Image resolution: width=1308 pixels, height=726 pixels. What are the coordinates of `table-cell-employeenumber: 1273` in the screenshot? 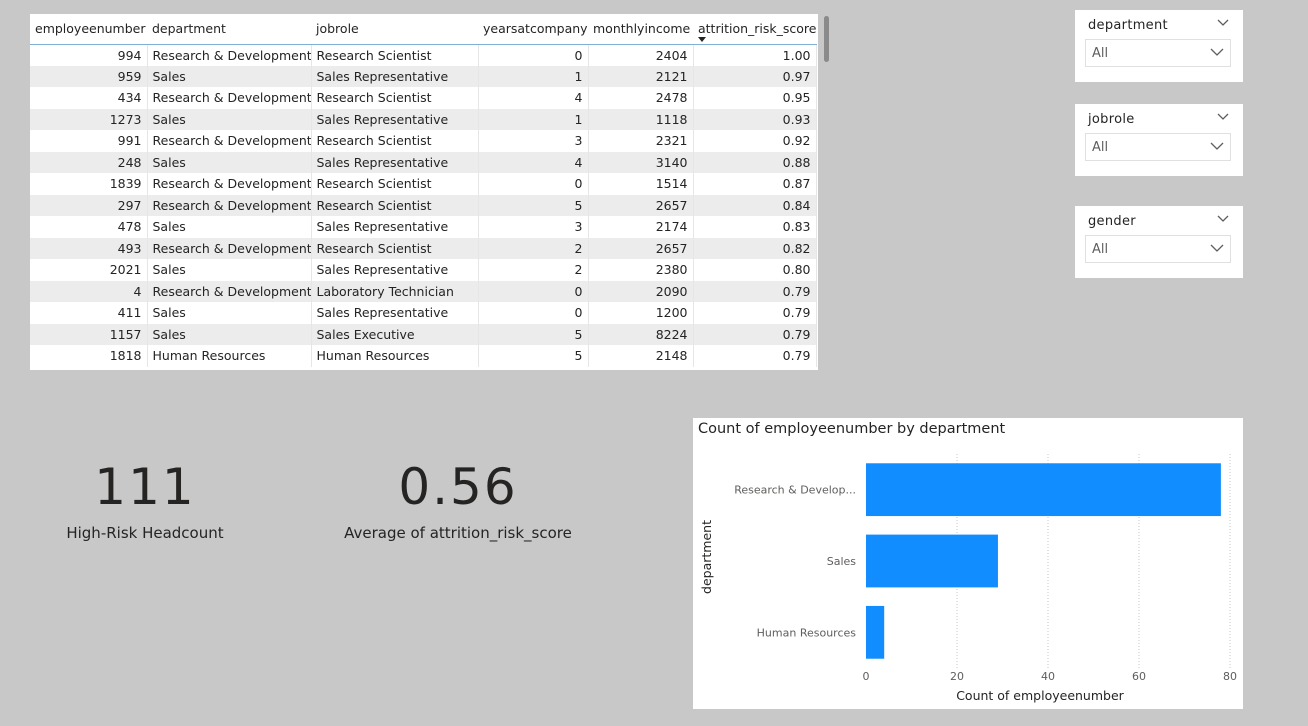 It's located at (89, 119).